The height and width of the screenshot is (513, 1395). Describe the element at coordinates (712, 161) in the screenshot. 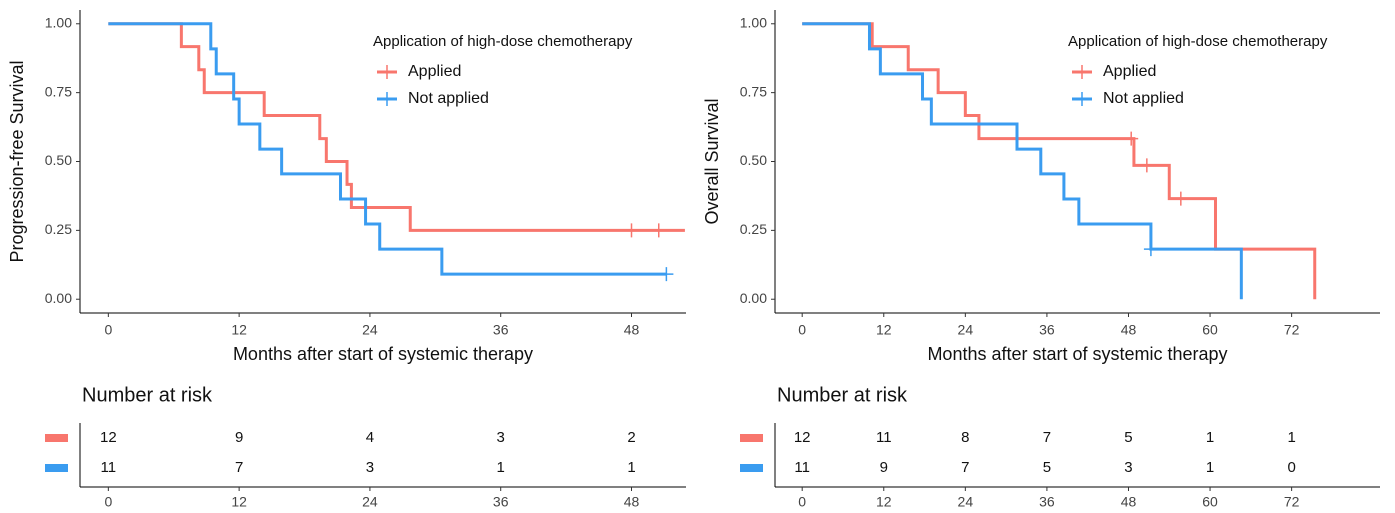

I see `y-axis-title: Overall Survival` at that location.